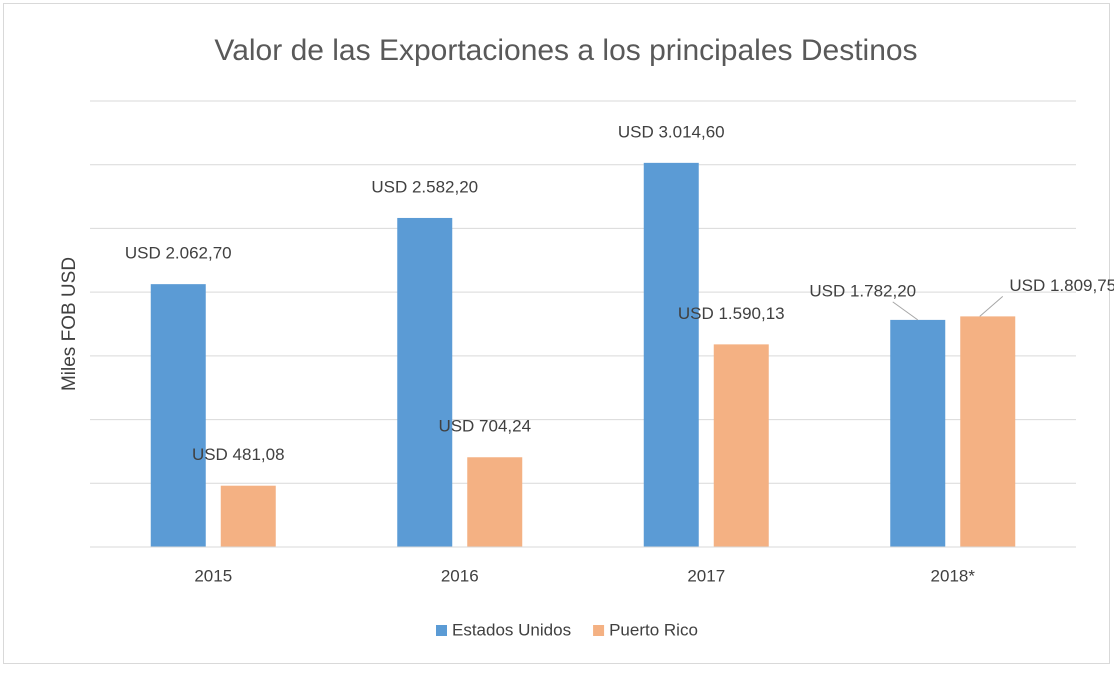 The width and height of the screenshot is (1114, 673). I want to click on data-label: USD 1.809,75, so click(1061, 285).